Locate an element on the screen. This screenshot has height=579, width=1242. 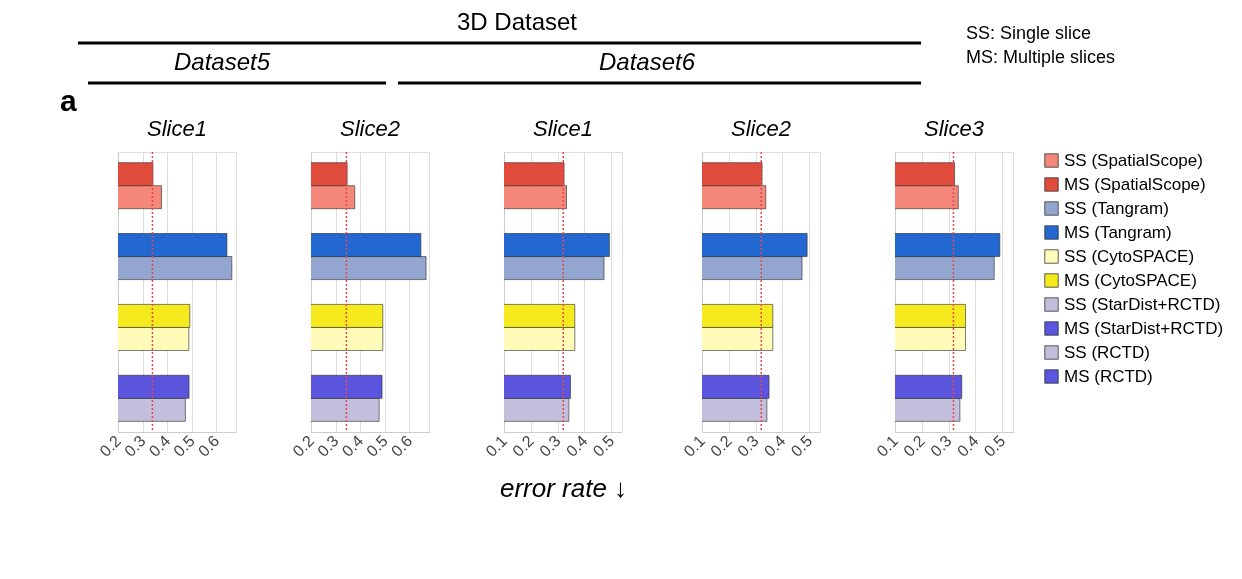
x-axis-title: error rate ↓ is located at coordinates (563, 487).